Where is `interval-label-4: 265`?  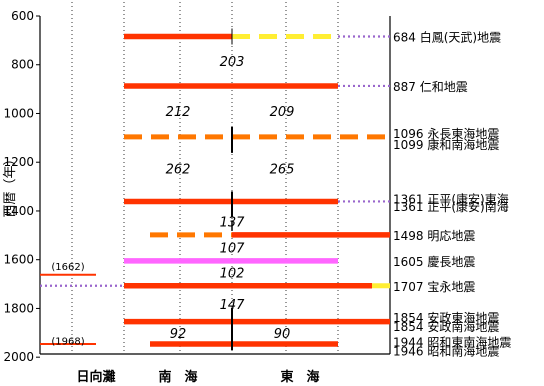 interval-label-4: 265 is located at coordinates (282, 169).